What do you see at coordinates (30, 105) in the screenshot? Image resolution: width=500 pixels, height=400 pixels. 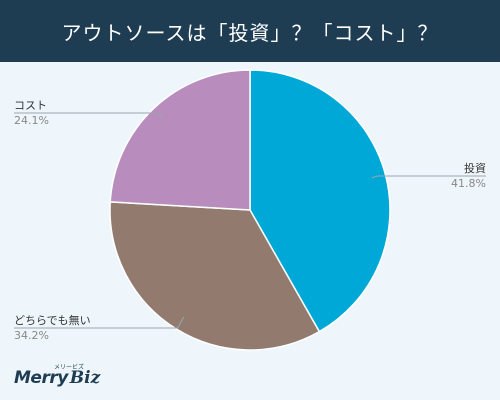 I see `pie-label-name-2: コスト` at bounding box center [30, 105].